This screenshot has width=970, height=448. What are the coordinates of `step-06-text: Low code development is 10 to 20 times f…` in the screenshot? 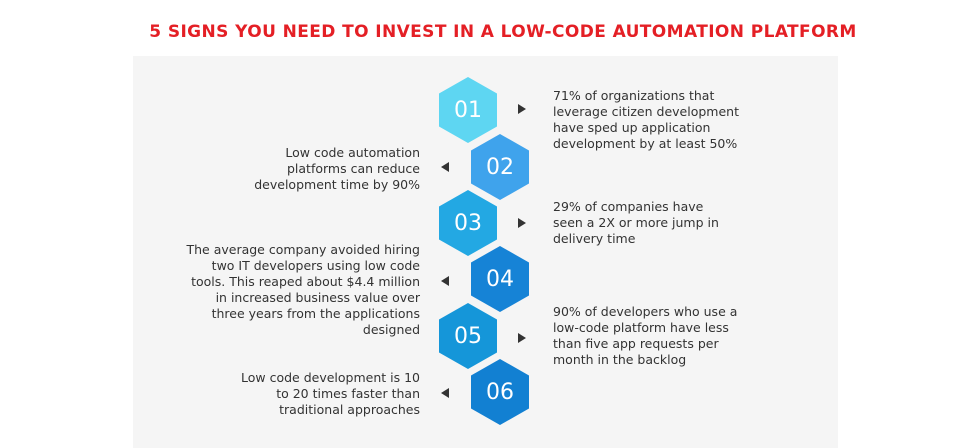 It's located at (330, 393).